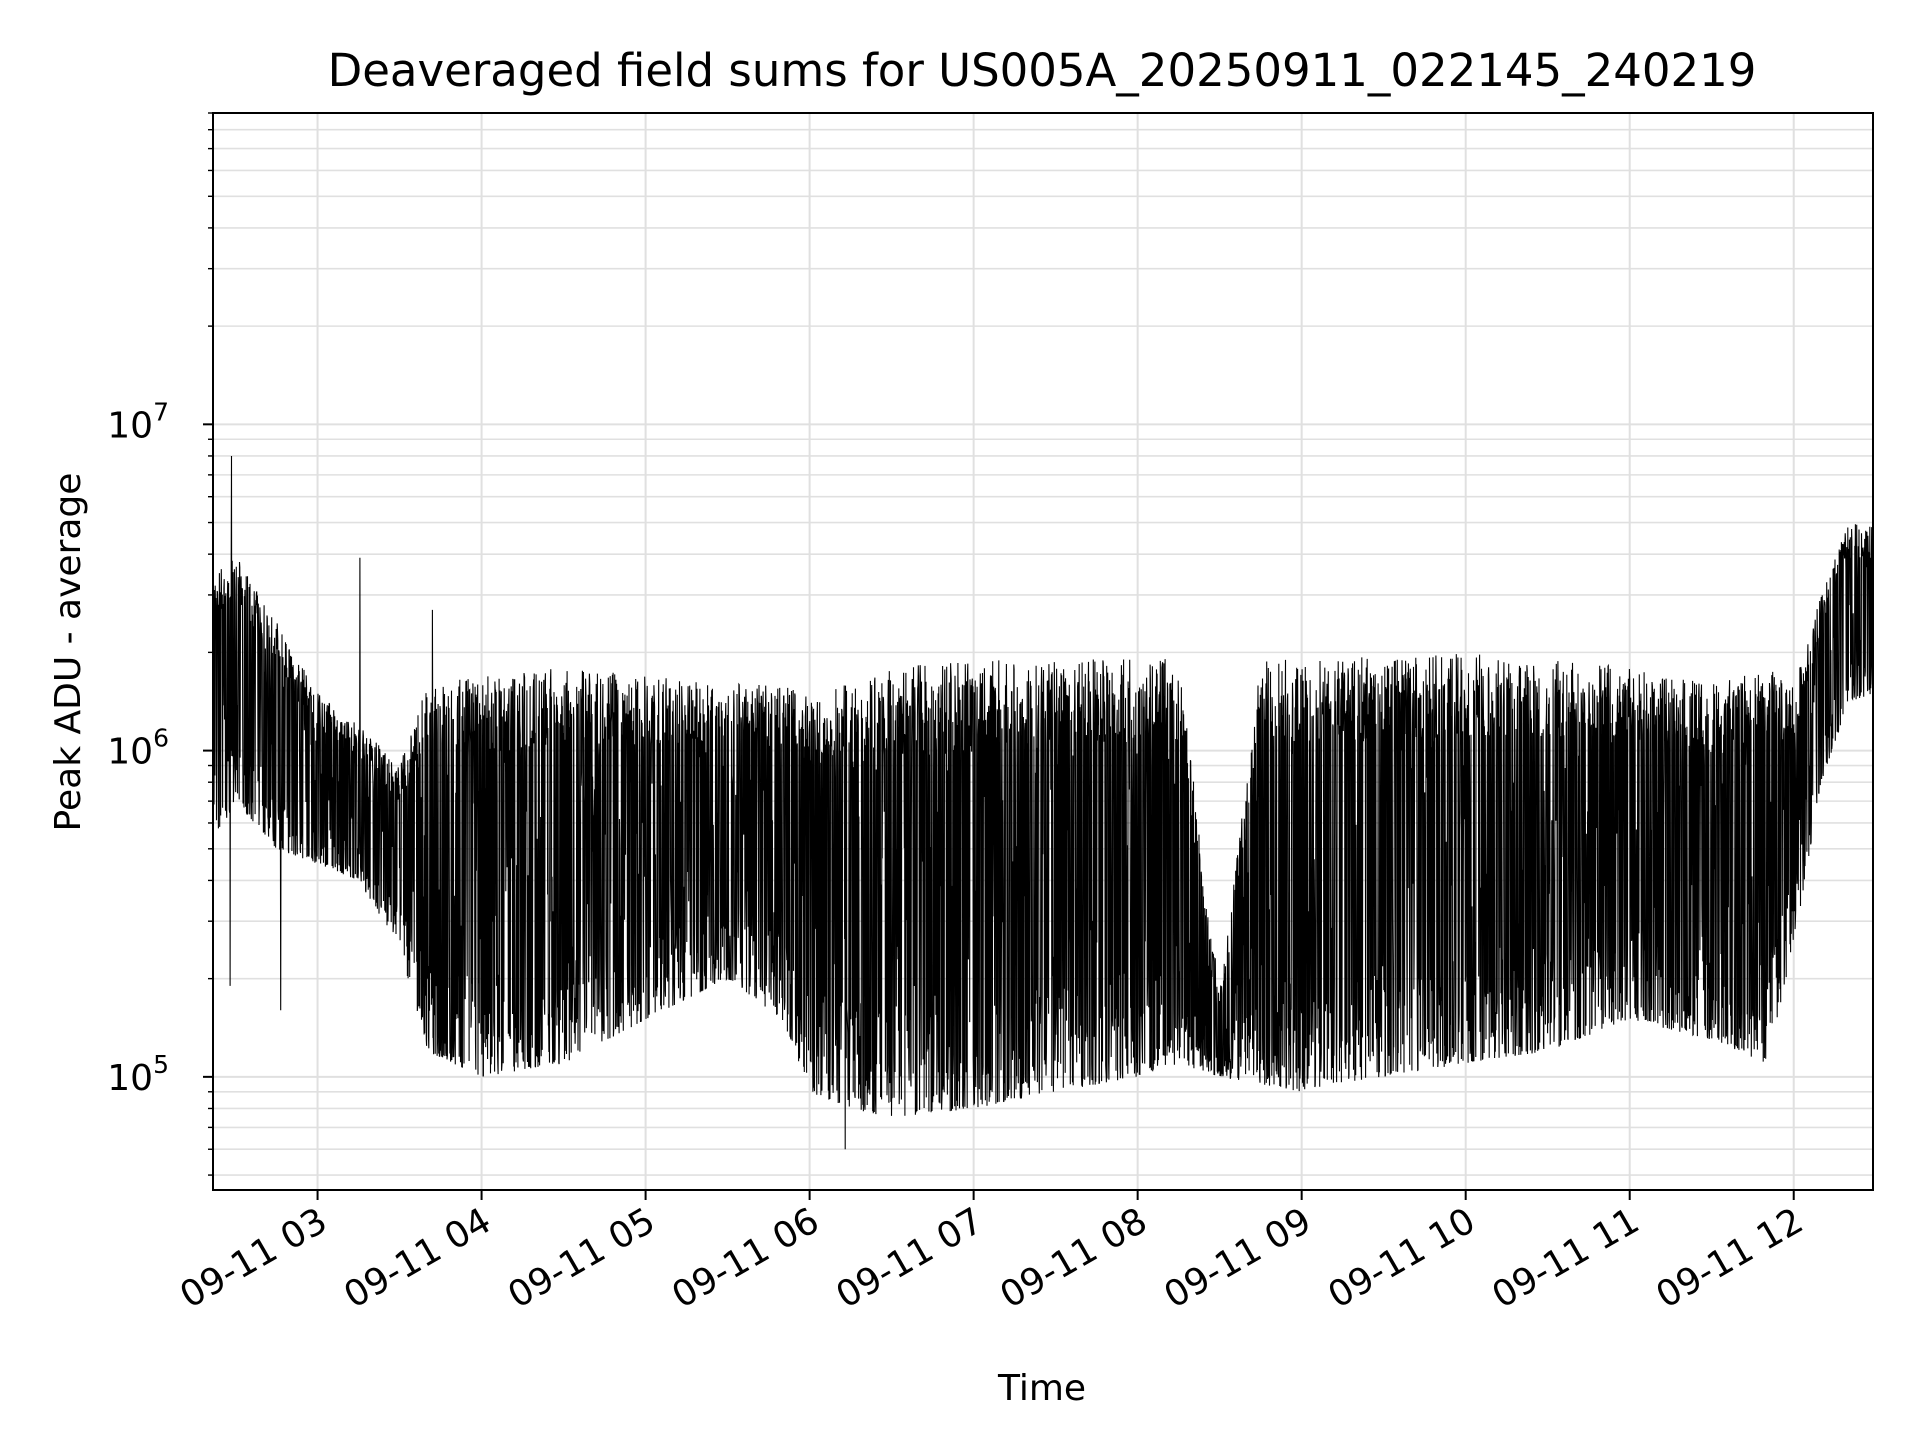  Describe the element at coordinates (1041, 1388) in the screenshot. I see `x-axis-label: Time` at that location.